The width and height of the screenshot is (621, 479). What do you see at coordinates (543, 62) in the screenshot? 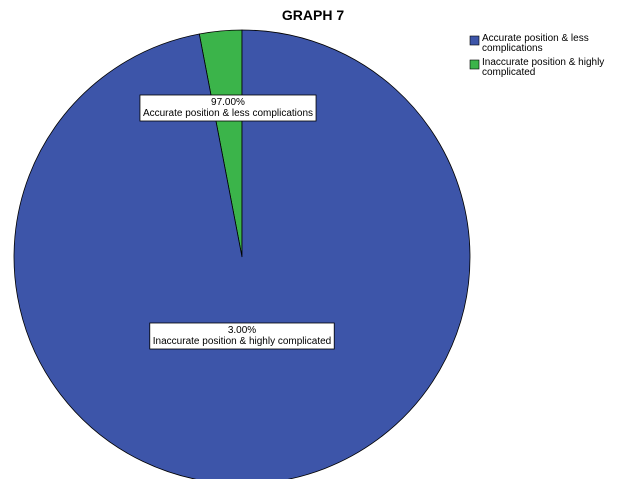
I see `legend-label: Inaccurate position & highly` at bounding box center [543, 62].